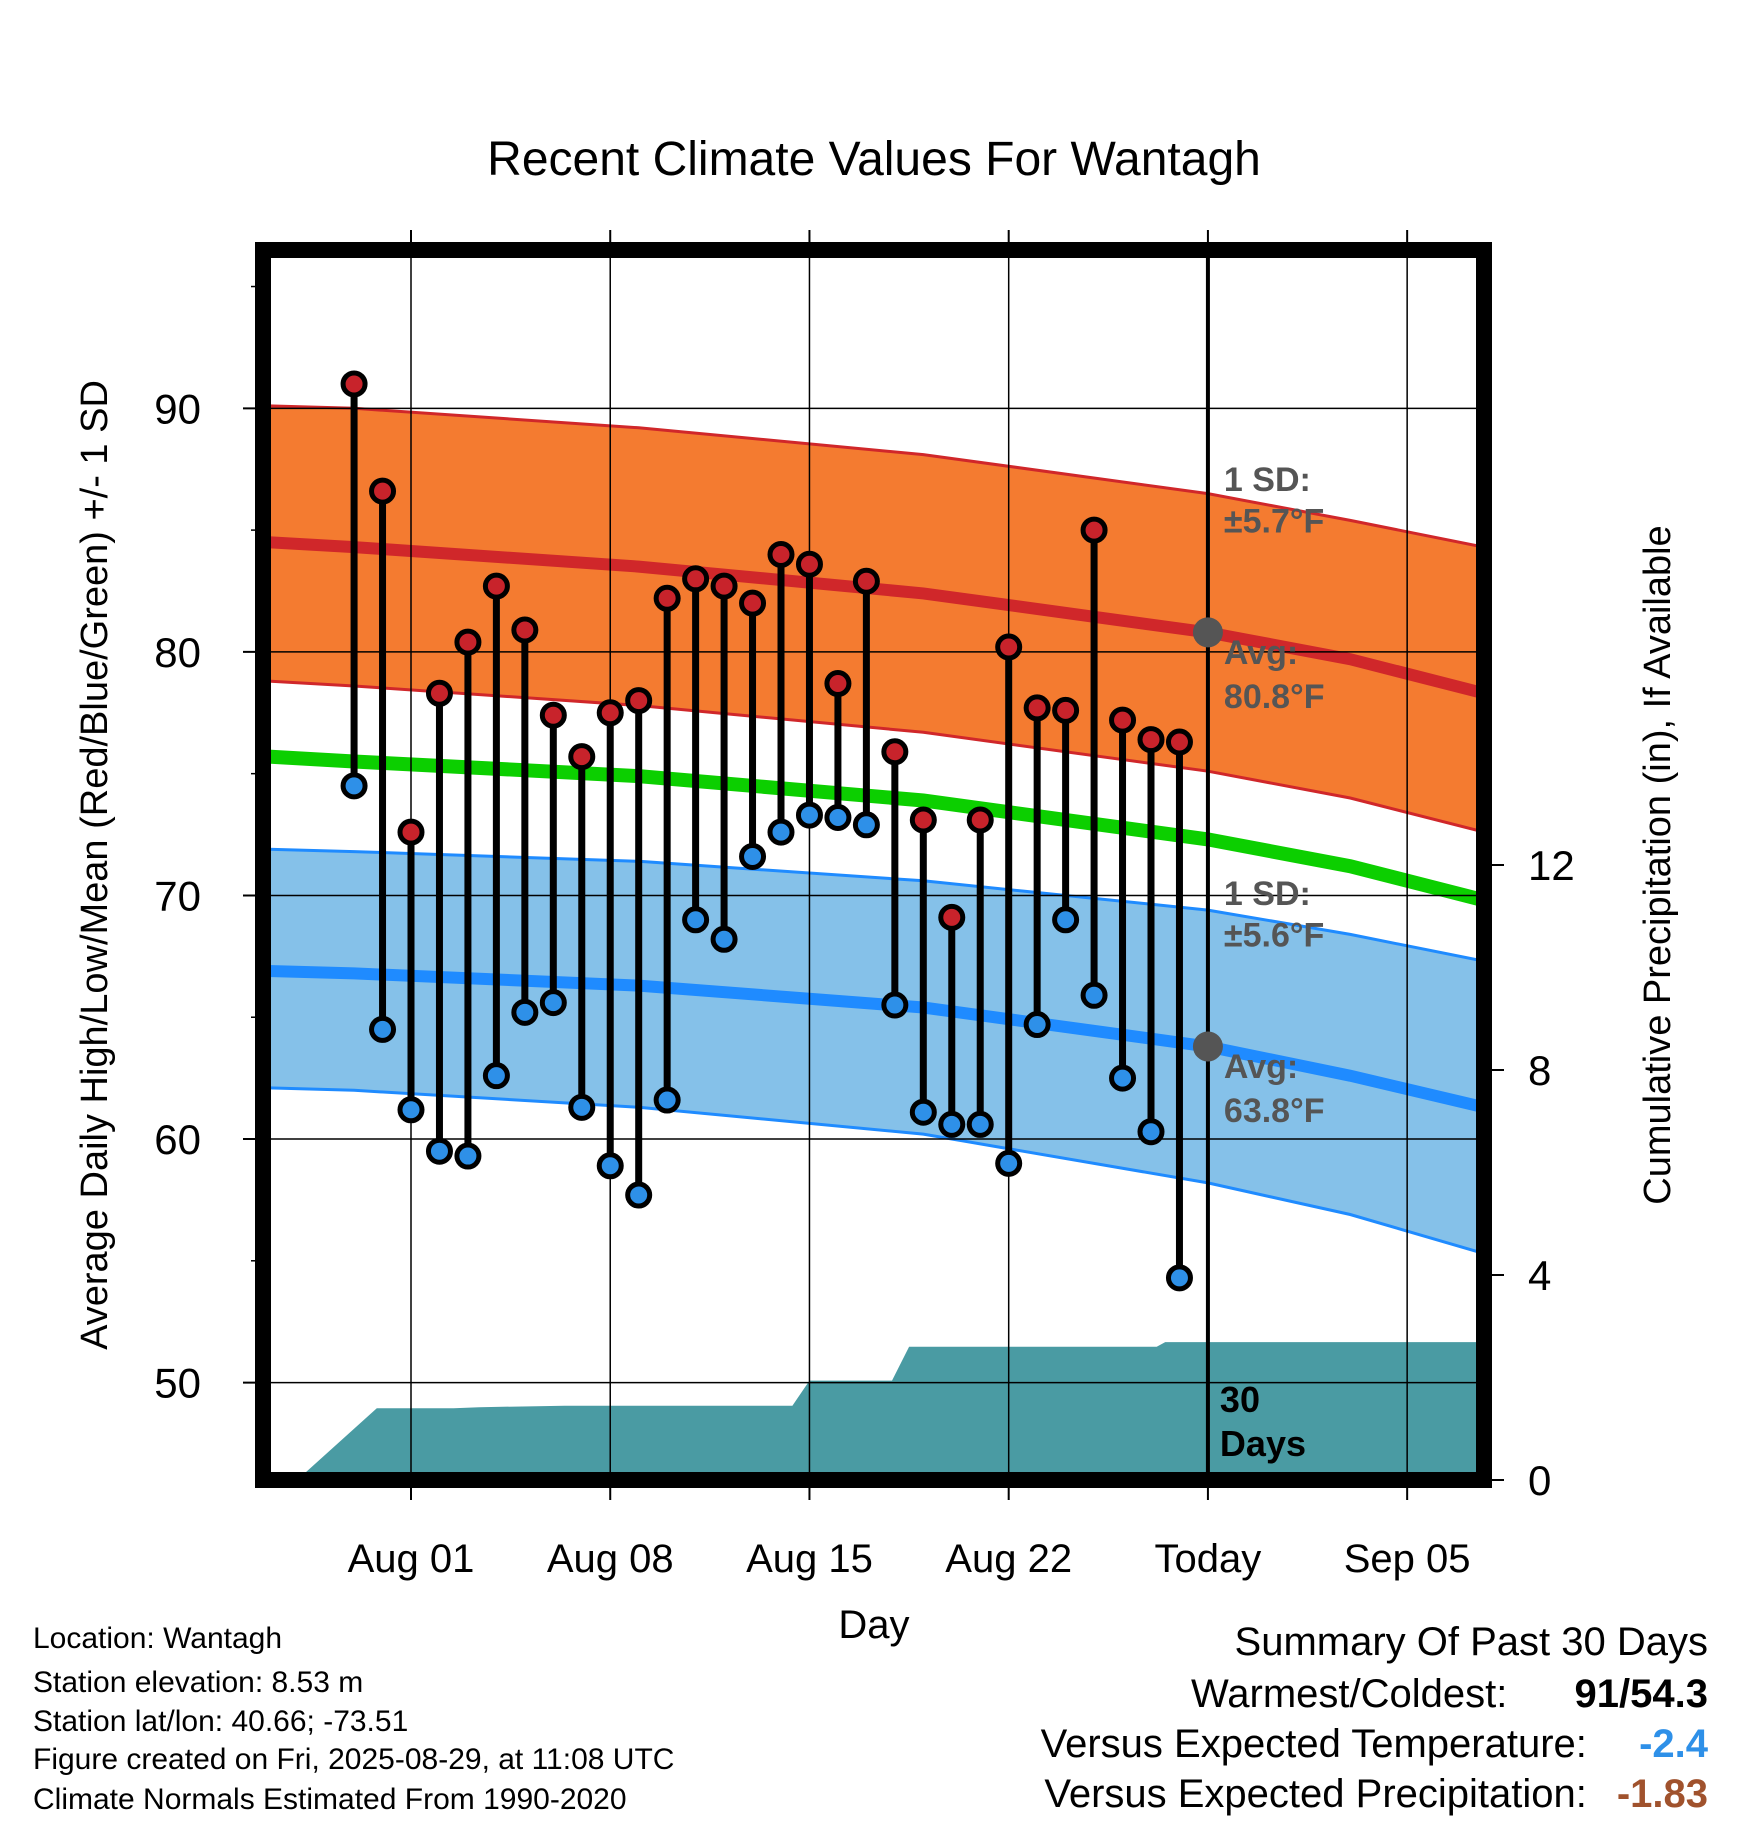 This screenshot has width=1748, height=1828. What do you see at coordinates (876, 1170) in the screenshot?
I see `low-lower-line` at bounding box center [876, 1170].